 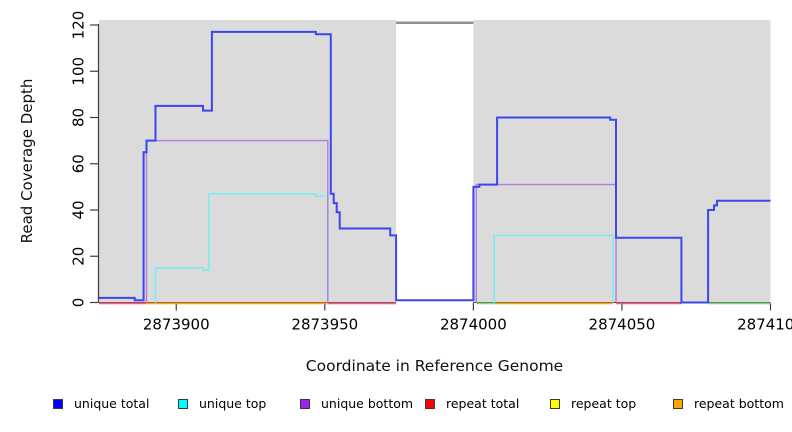 What do you see at coordinates (604, 403) in the screenshot?
I see `legend-item-label: repeat top` at bounding box center [604, 403].